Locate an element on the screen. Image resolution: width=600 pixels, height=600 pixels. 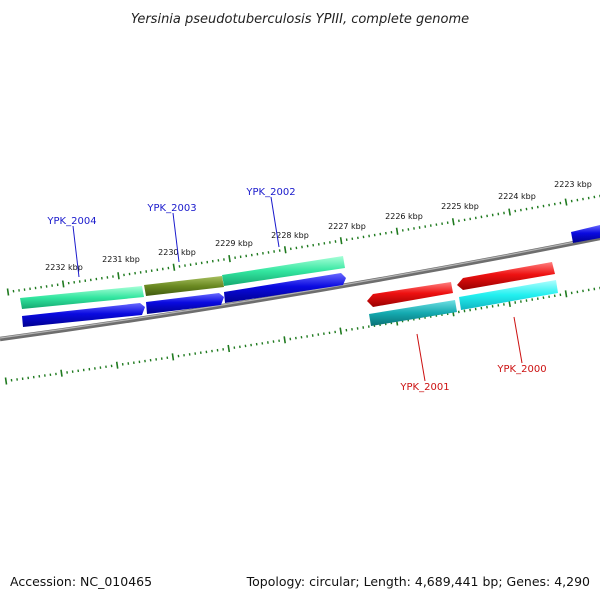
leader-ypk-2000 is located at coordinates (518, 340).